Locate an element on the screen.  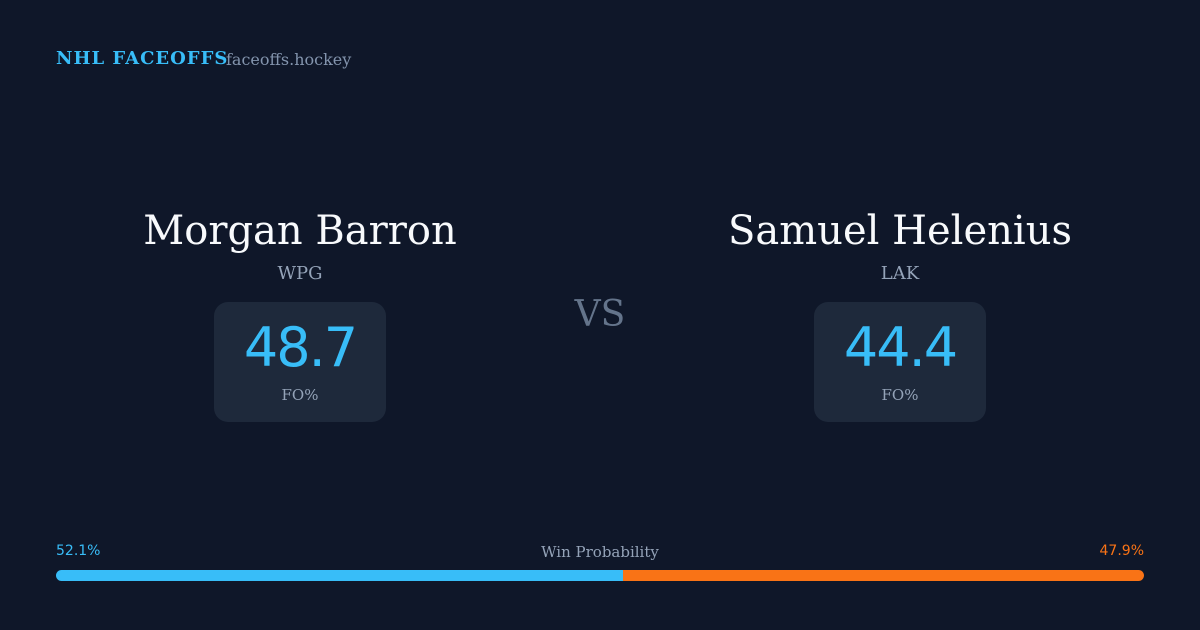
vs: VS is located at coordinates (600, 314).